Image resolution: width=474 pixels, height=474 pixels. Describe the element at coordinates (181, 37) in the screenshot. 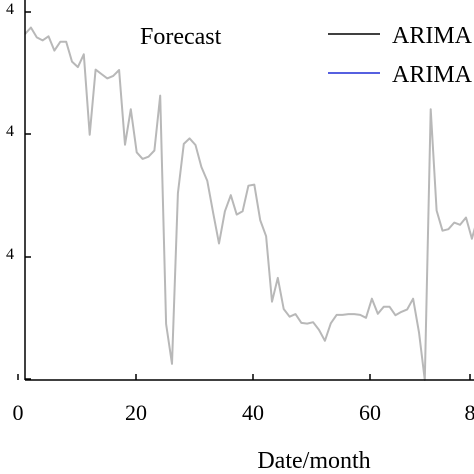

I see `forecast-annotation: Forecast` at that location.